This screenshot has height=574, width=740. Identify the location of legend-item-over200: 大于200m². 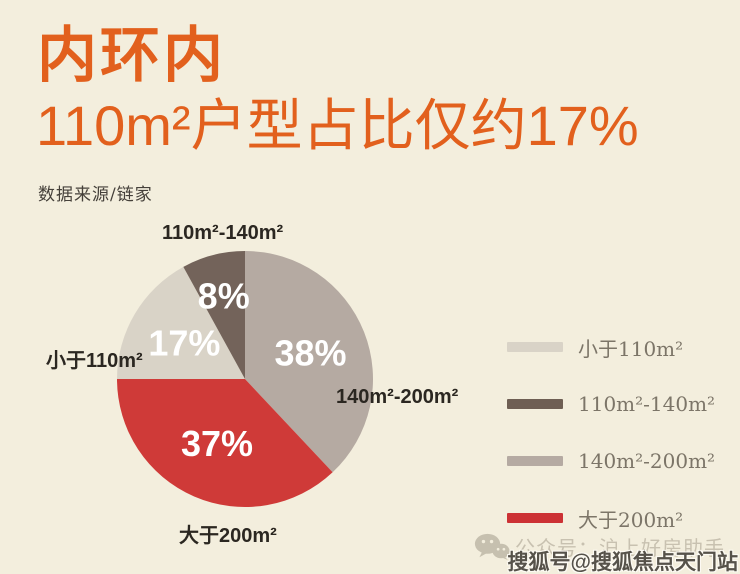
(611, 519).